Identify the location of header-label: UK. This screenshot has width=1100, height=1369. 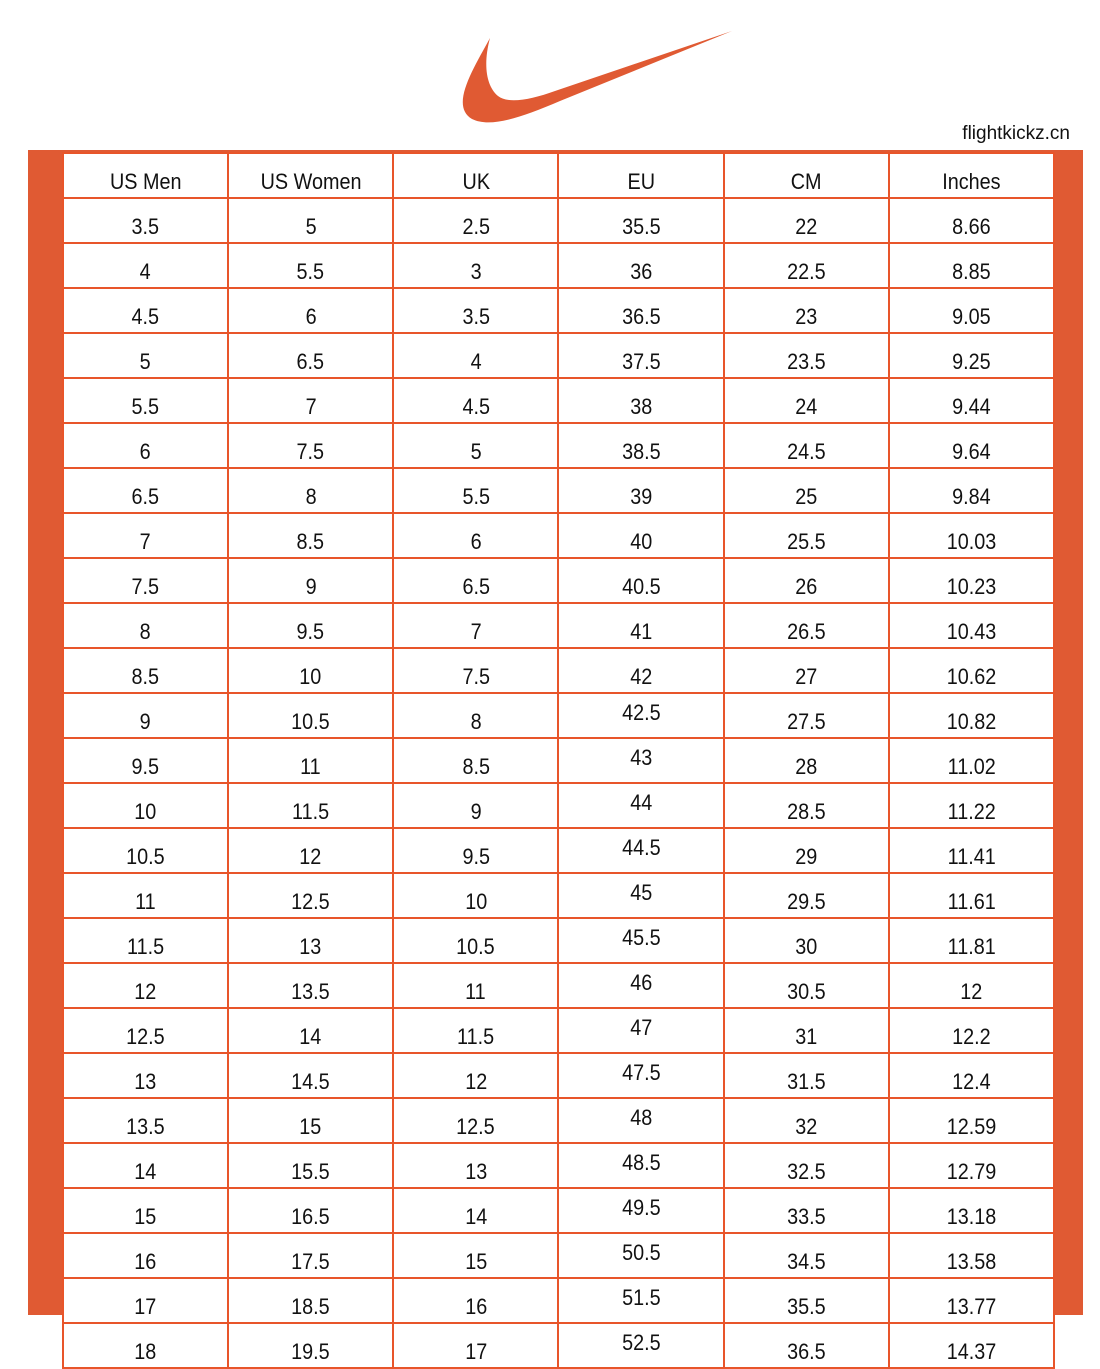
(476, 181).